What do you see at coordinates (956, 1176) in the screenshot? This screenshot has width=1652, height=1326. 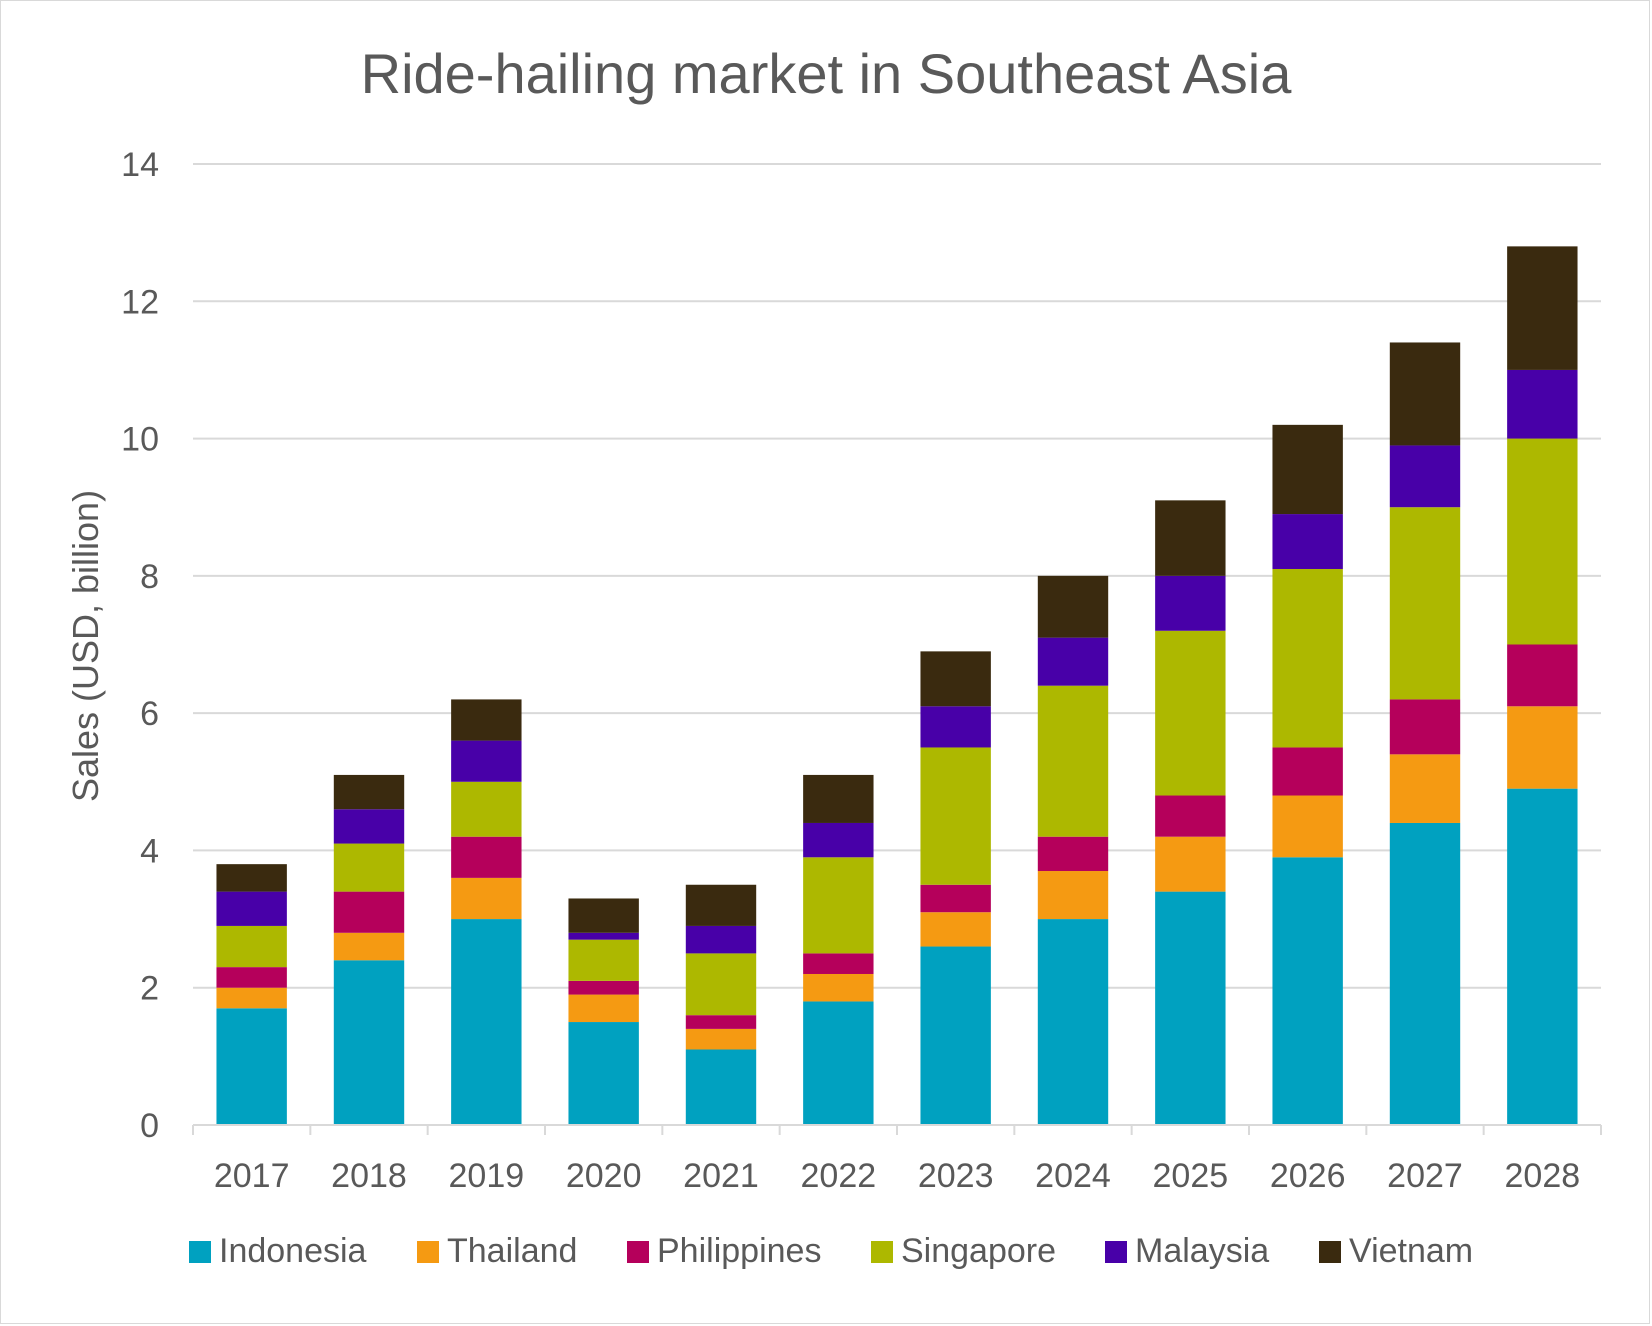 I see `x-tick-label: 2023` at bounding box center [956, 1176].